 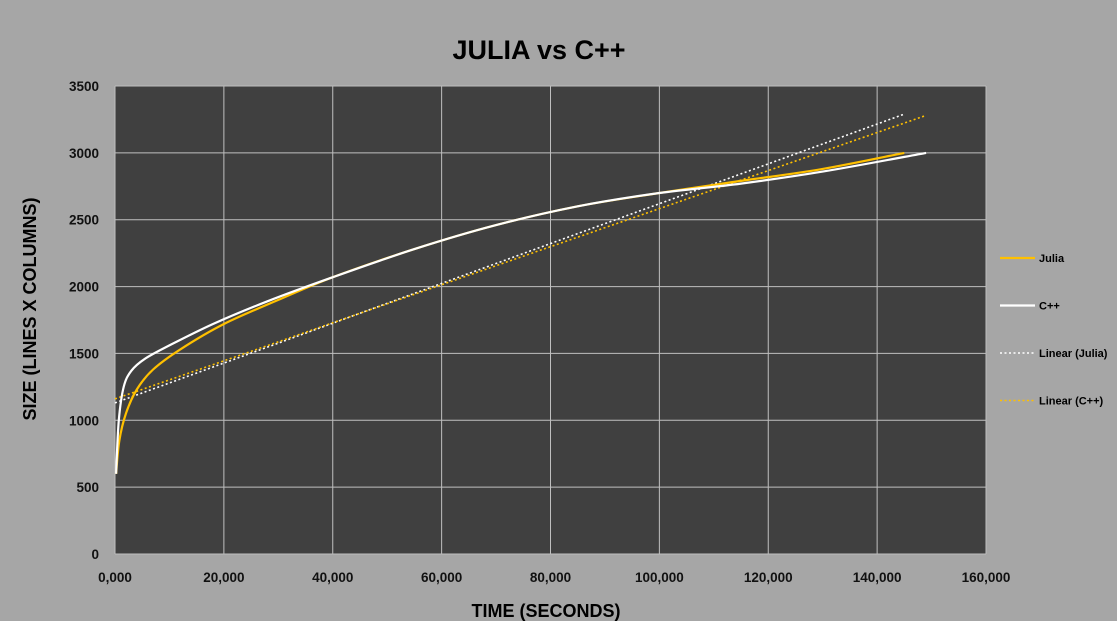 I want to click on x-tick-label: 20,000, so click(x=223, y=577).